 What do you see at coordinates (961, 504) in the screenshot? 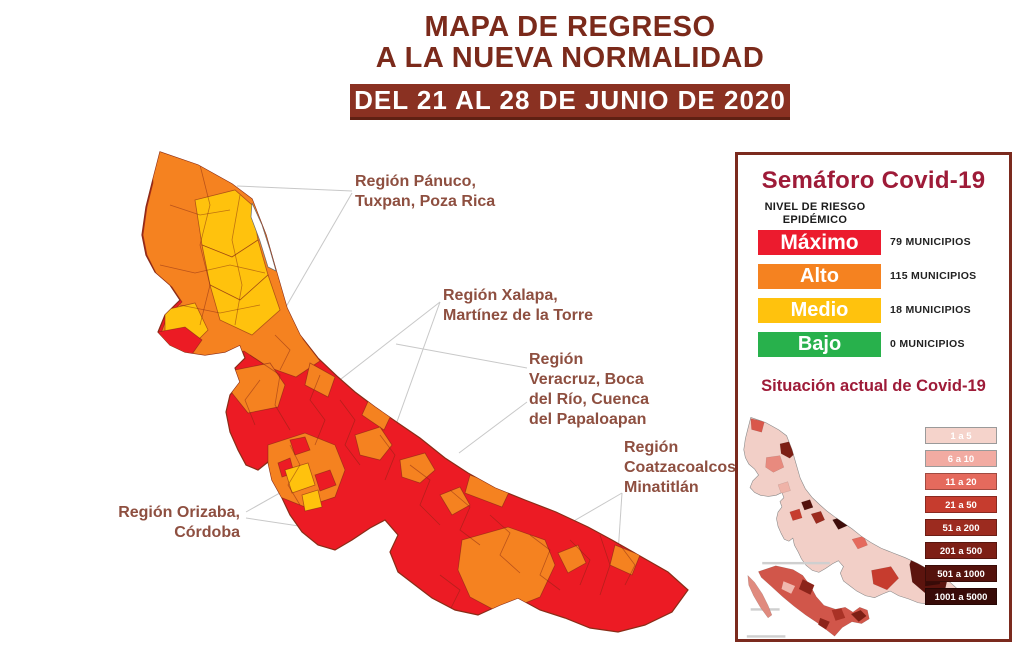
I see `case-legend-21-50: 21 a 50` at bounding box center [961, 504].